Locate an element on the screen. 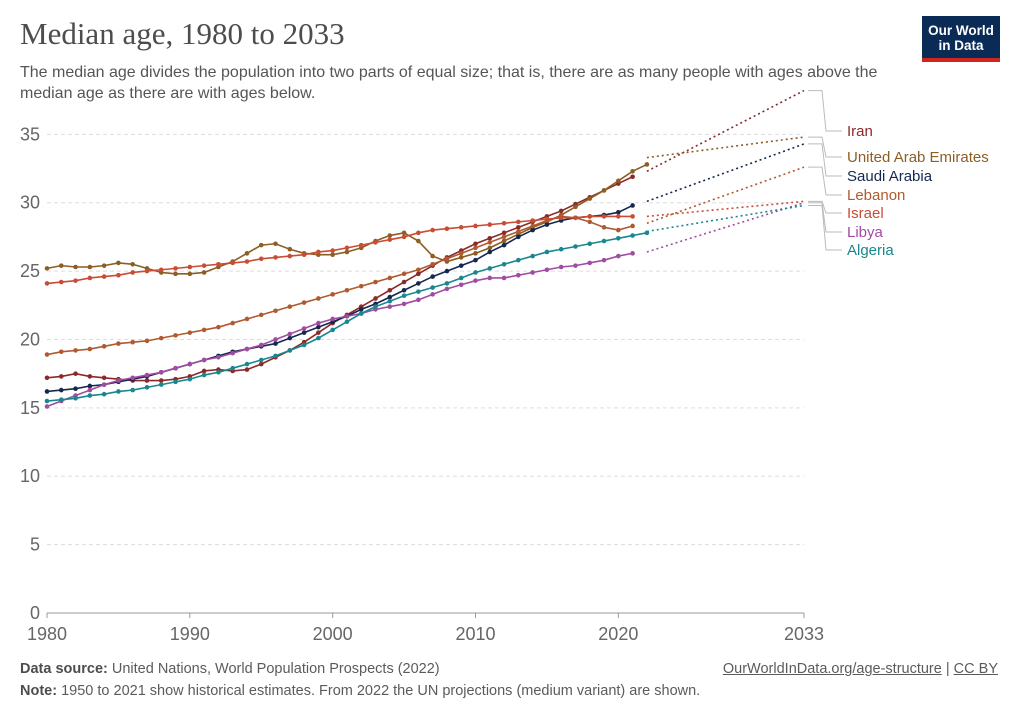 The height and width of the screenshot is (720, 1020). series-label: Libya is located at coordinates (865, 232).